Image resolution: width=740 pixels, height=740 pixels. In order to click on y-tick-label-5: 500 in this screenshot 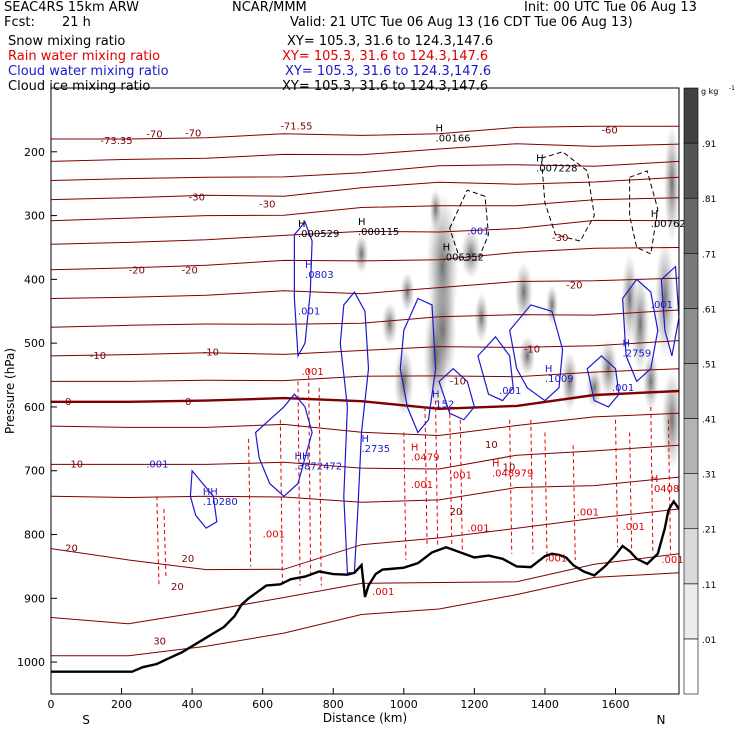, I will do `click(34, 343)`.